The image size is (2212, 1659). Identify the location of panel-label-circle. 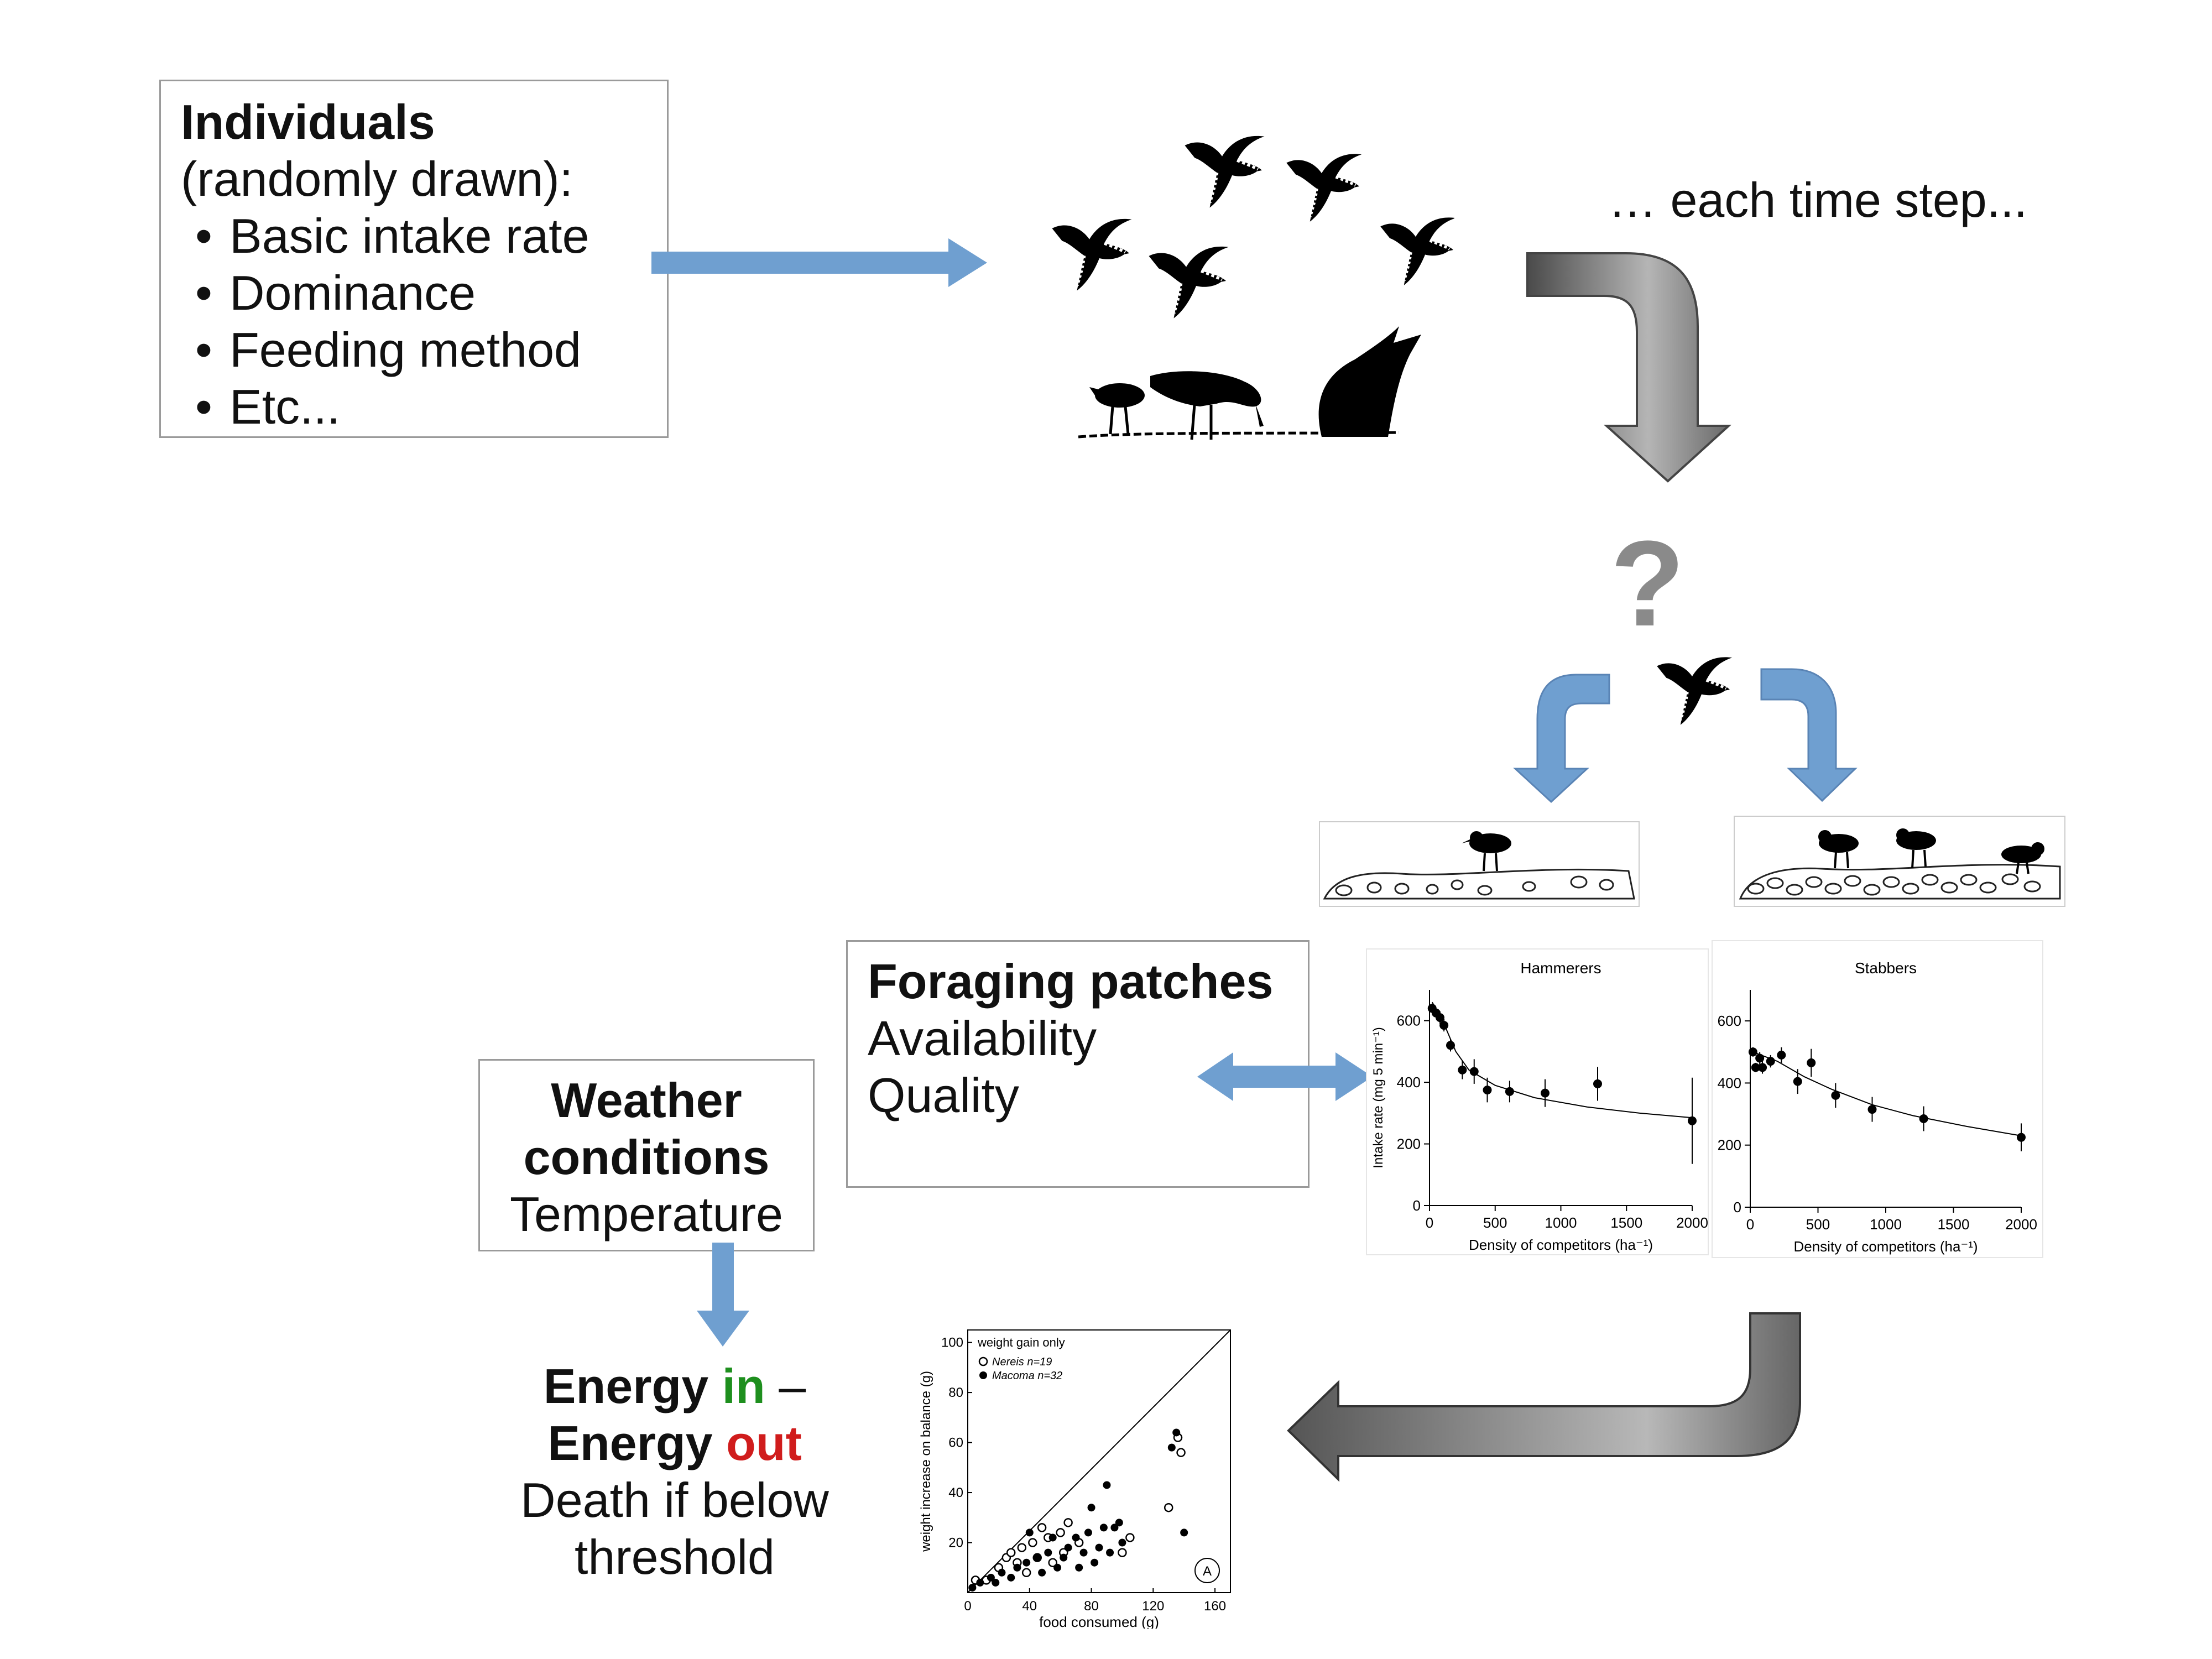
(1207, 1571).